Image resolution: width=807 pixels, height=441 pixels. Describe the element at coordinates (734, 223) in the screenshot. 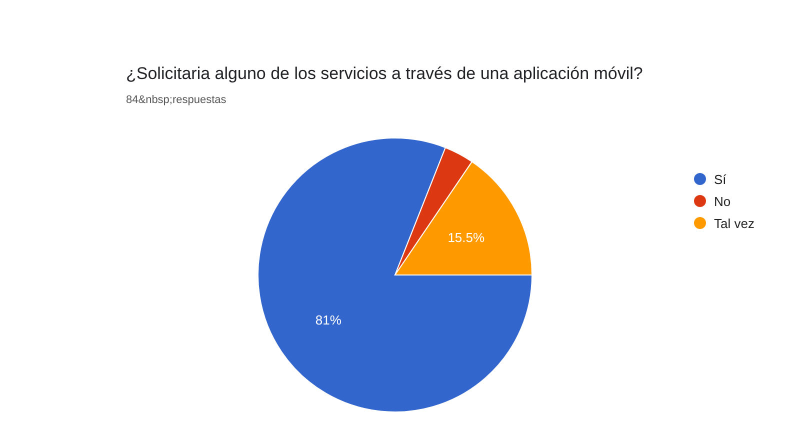

I see `legend-label: Tal vez` at that location.